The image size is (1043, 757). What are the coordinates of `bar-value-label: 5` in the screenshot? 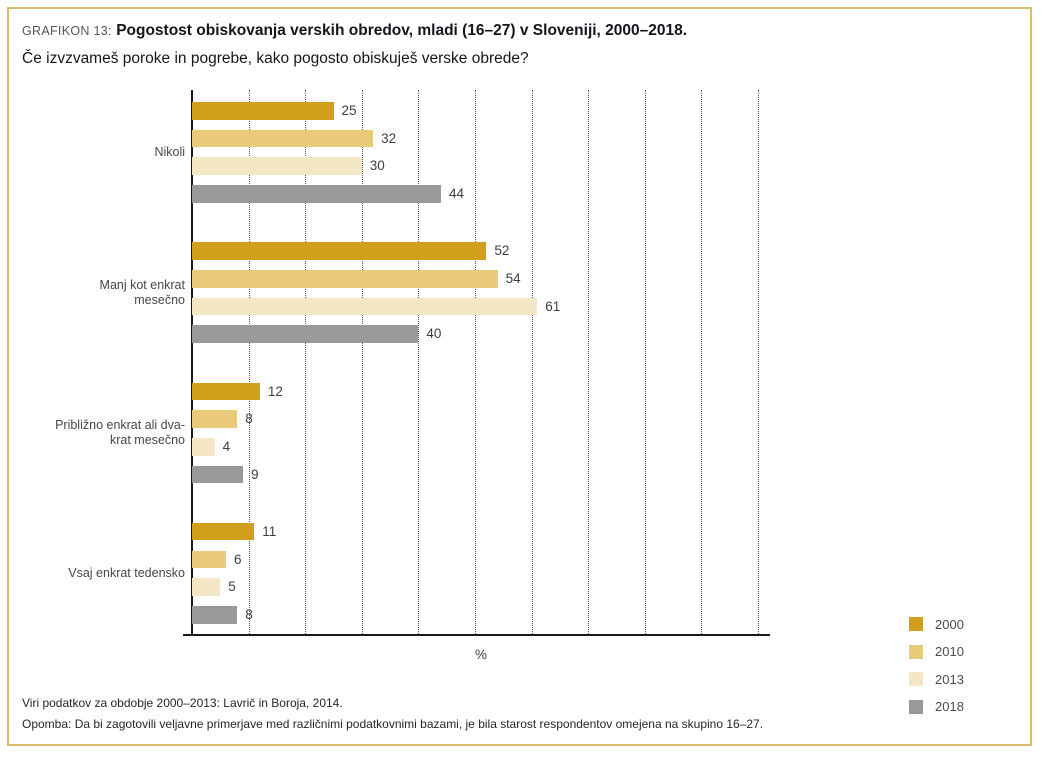 It's located at (232, 587).